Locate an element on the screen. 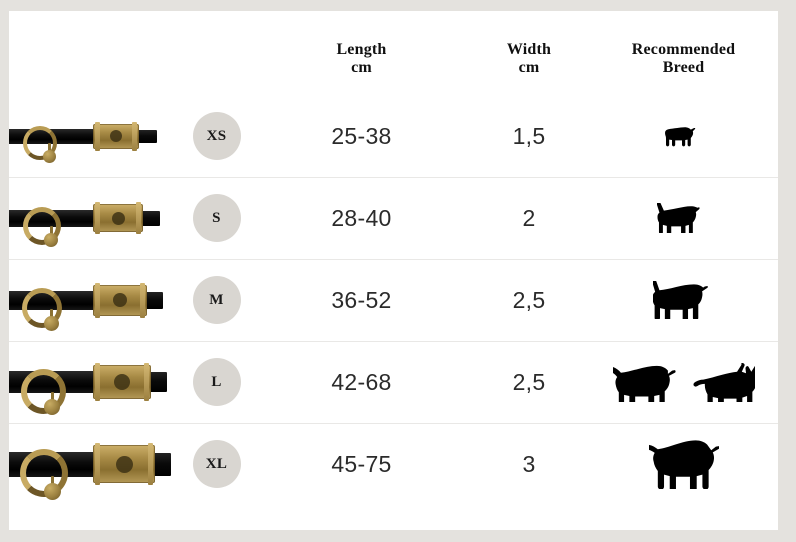 Image resolution: width=796 pixels, height=542 pixels. size-badge: S is located at coordinates (216, 218).